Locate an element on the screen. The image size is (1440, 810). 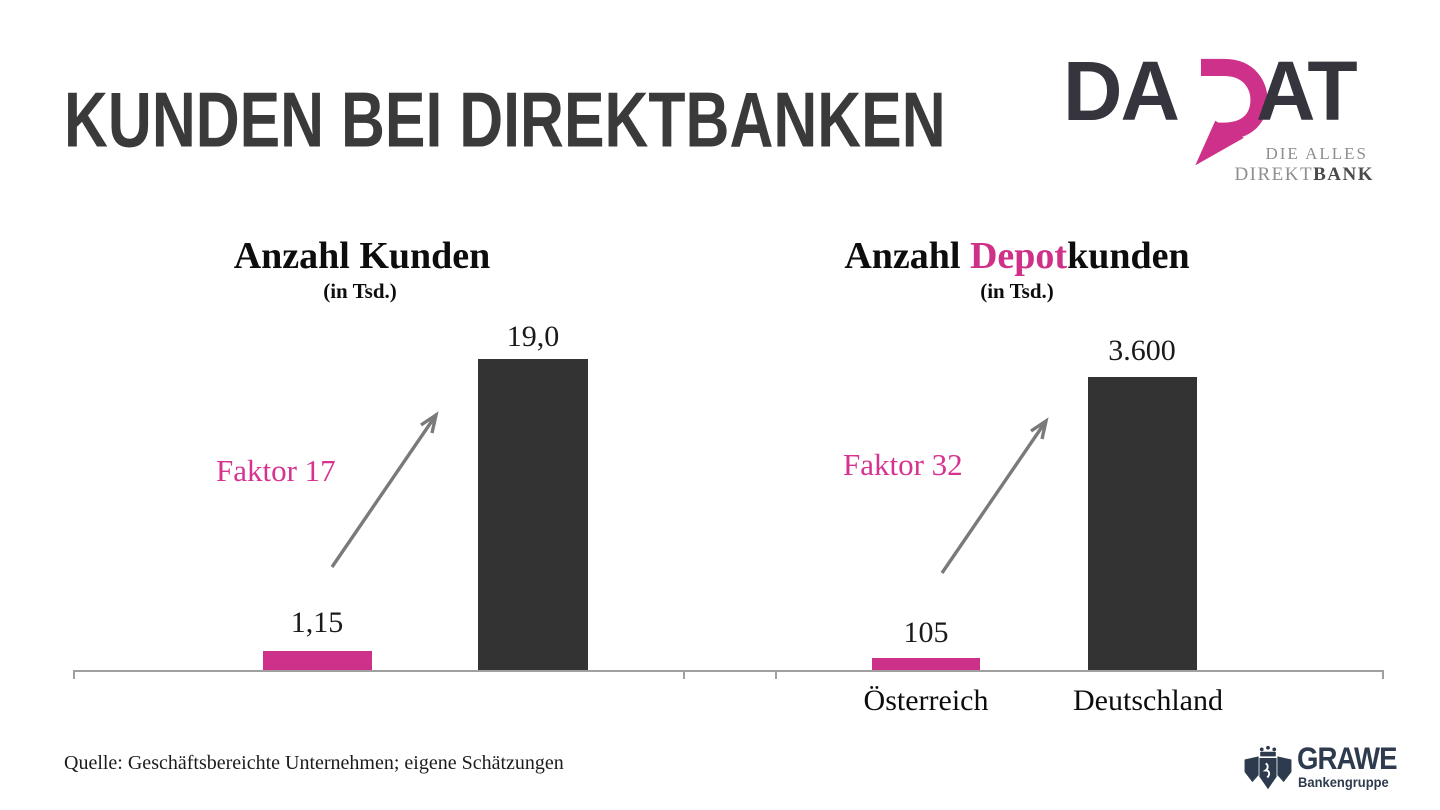
right-chart-title-accent: Depot is located at coordinates (1018, 256).